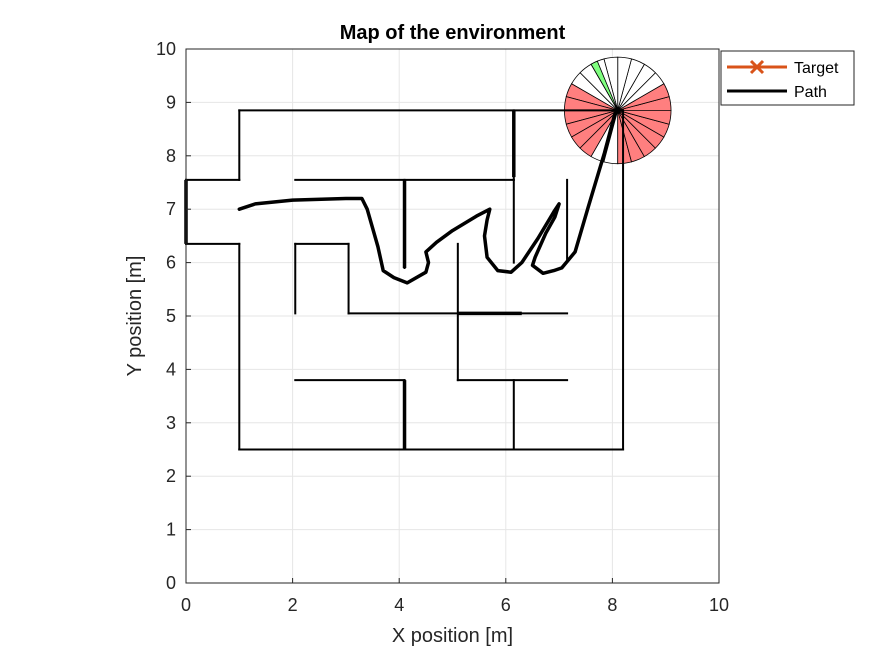 Image resolution: width=875 pixels, height=656 pixels. I want to click on x-tick-label: 6, so click(506, 605).